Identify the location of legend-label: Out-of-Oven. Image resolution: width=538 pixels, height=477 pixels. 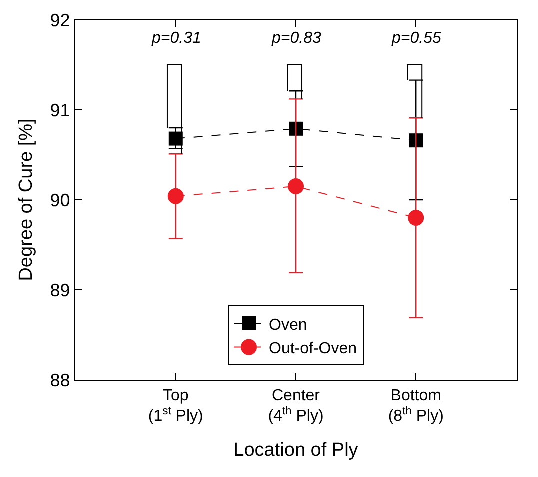
(313, 349).